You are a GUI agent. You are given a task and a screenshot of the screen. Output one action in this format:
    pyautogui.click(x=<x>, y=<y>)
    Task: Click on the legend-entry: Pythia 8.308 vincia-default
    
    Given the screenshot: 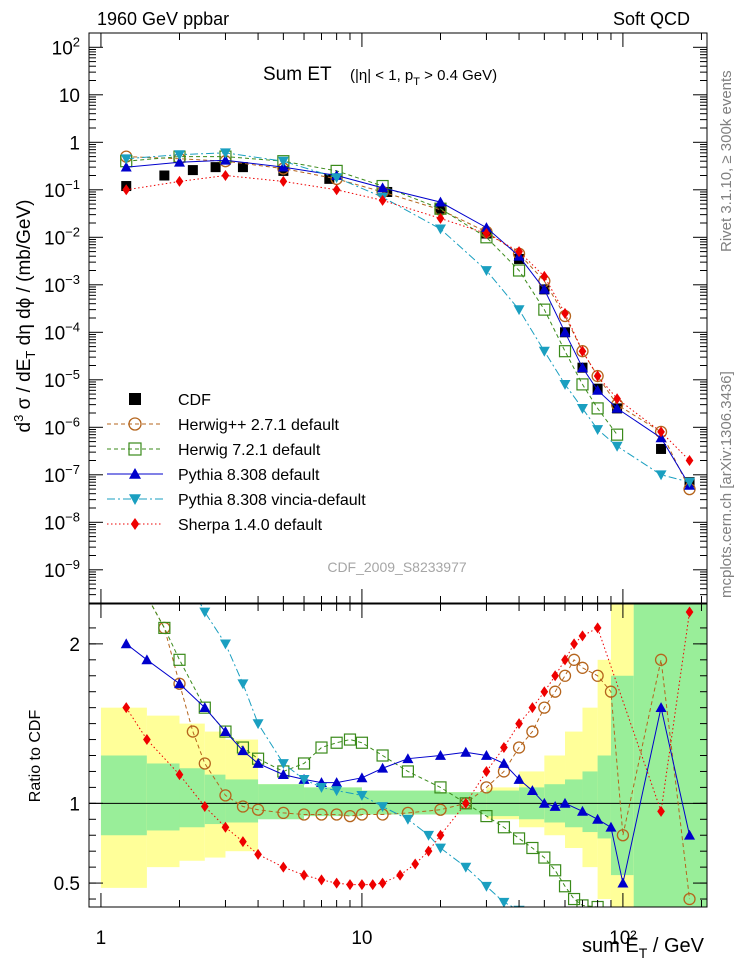 What is the action you would take?
    pyautogui.click(x=236, y=500)
    